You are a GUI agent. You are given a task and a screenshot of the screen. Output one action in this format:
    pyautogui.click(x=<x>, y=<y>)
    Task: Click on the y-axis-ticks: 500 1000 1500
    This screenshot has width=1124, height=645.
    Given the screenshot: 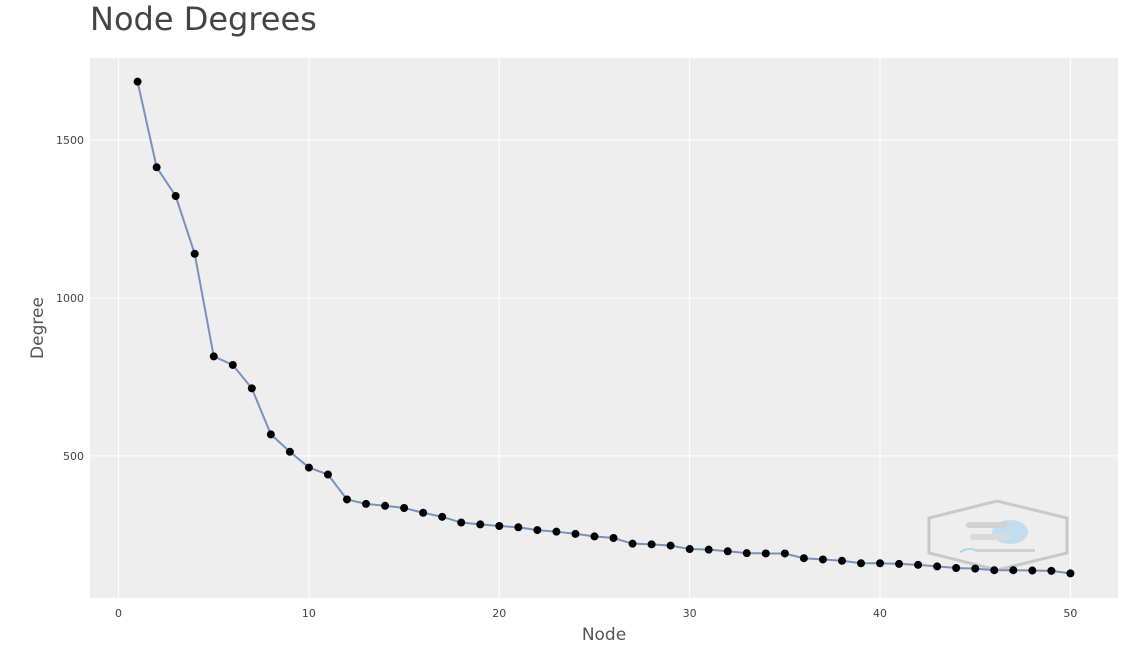 What is the action you would take?
    pyautogui.click(x=70, y=298)
    